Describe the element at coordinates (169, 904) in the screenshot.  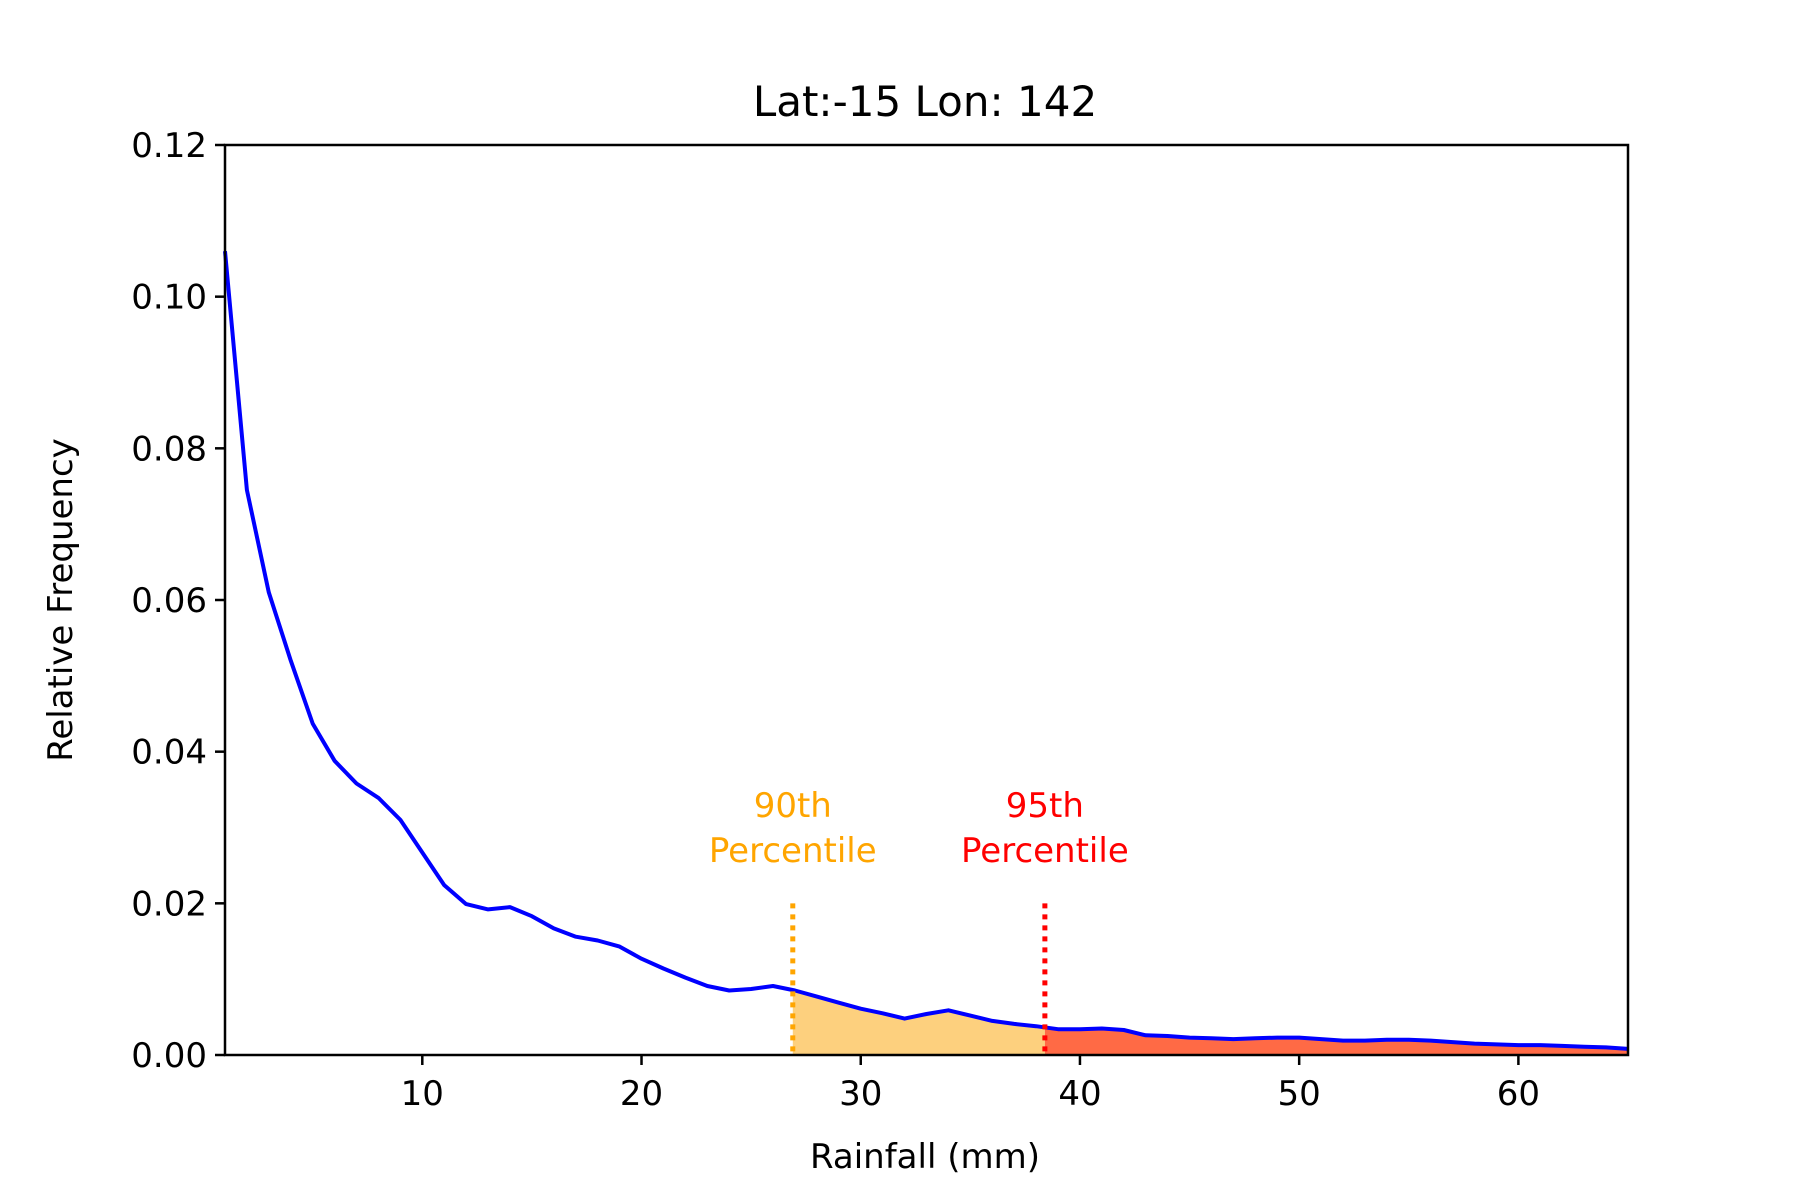
I see `y-tick-label: 0.02` at that location.